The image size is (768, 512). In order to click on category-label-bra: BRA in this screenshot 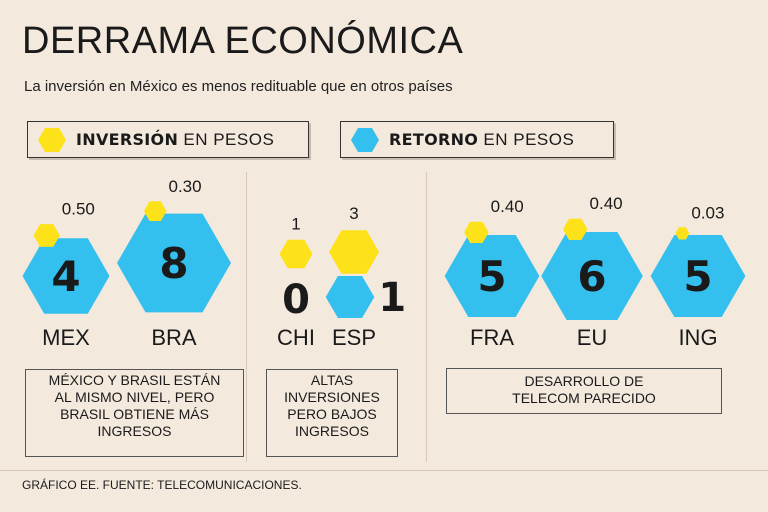, I will do `click(174, 337)`.